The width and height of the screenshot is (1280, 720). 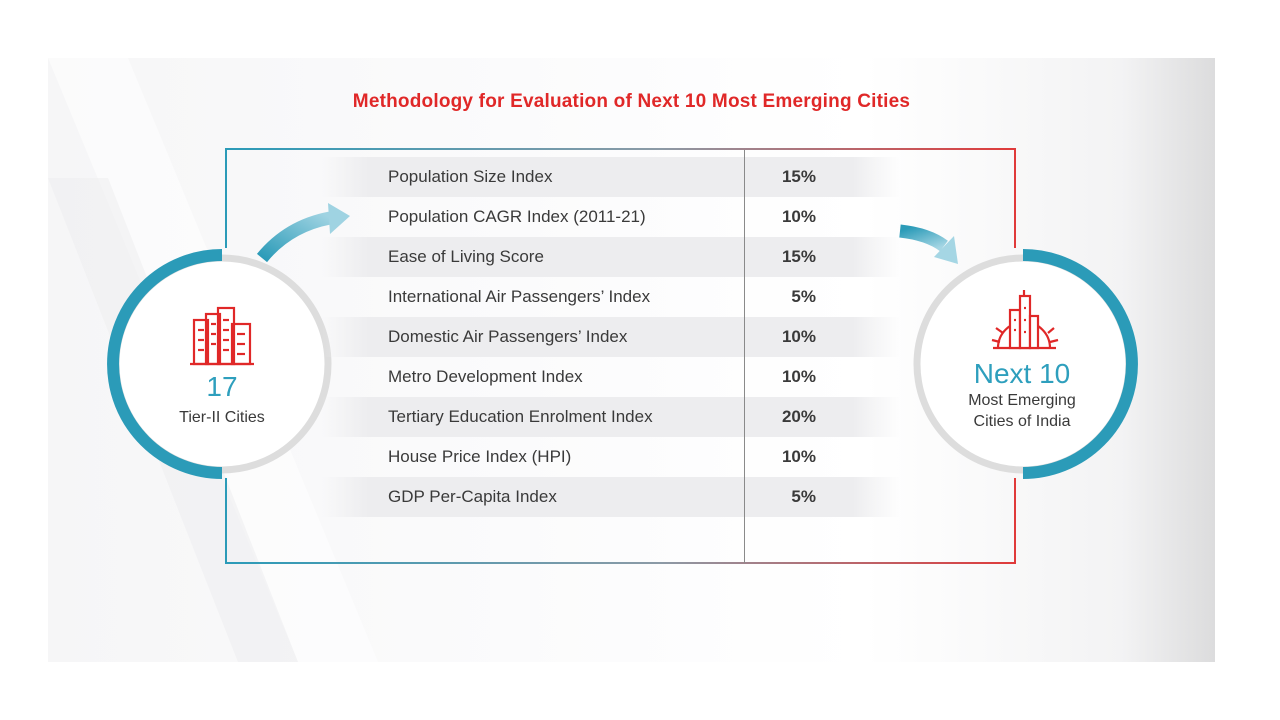 What do you see at coordinates (466, 256) in the screenshot?
I see `criteria-label: Ease of Living Score` at bounding box center [466, 256].